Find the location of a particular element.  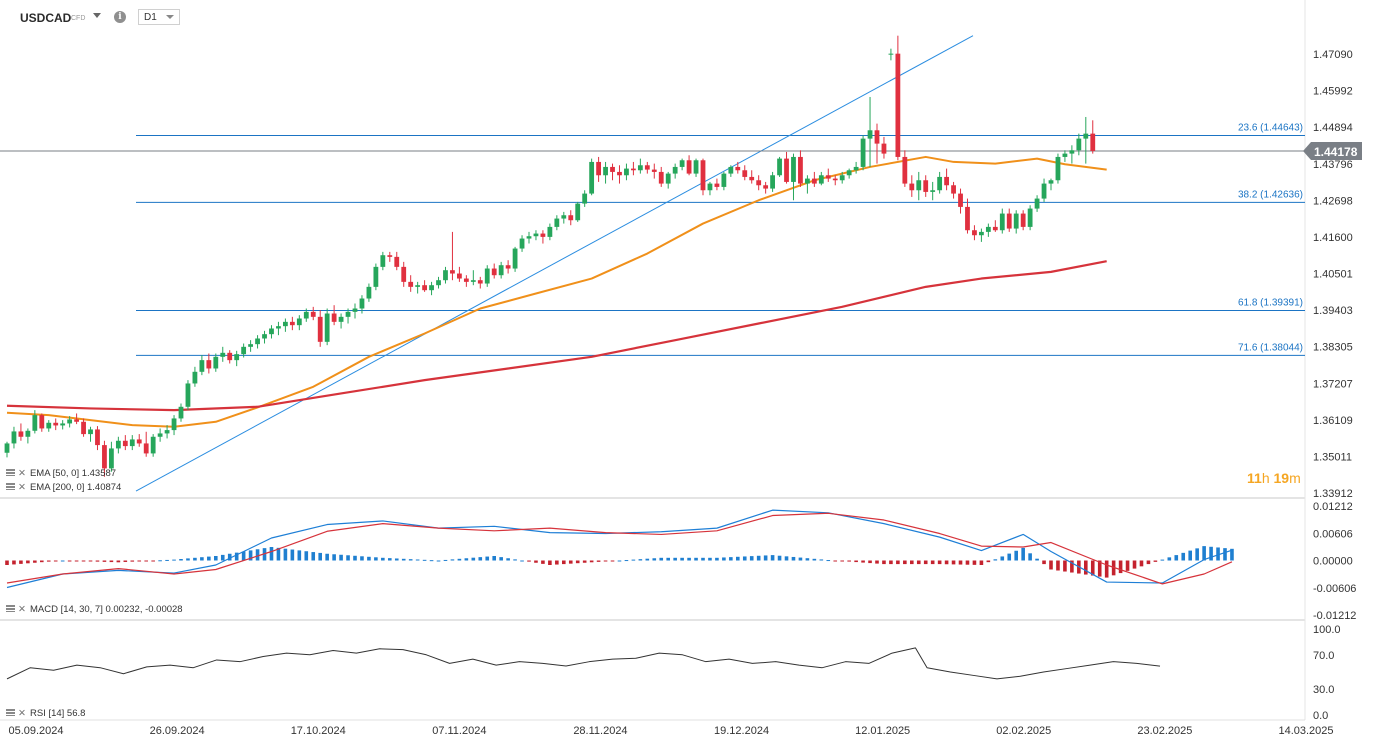

time-axis-label: 23.02.2025 is located at coordinates (1164, 731).